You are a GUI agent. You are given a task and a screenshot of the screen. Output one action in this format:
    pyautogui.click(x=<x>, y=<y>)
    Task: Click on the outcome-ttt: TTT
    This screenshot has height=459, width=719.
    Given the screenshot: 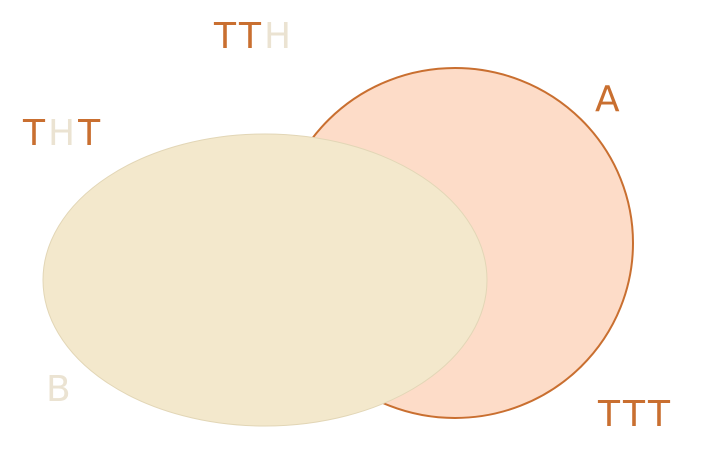 What is the action you would take?
    pyautogui.click(x=635, y=415)
    